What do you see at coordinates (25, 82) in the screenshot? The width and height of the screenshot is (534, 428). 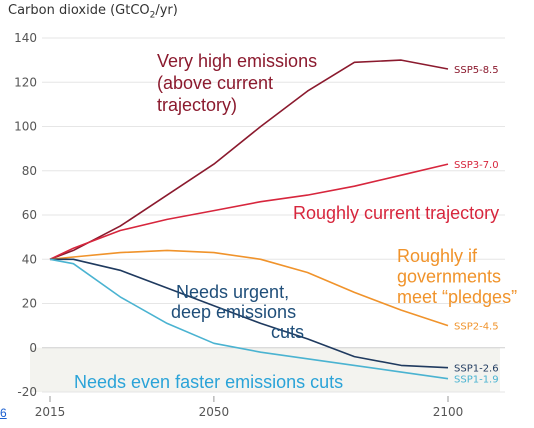 I see `y-tick-label: 120` at bounding box center [25, 82].